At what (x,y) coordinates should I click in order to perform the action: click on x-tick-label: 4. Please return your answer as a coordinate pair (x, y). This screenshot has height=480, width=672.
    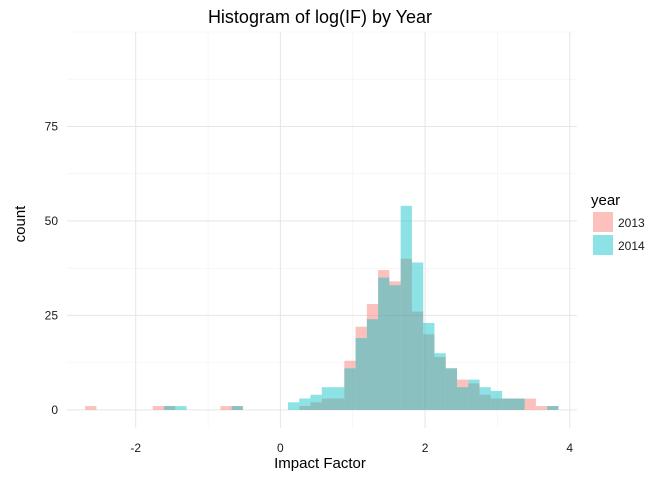
    Looking at the image, I should click on (569, 448).